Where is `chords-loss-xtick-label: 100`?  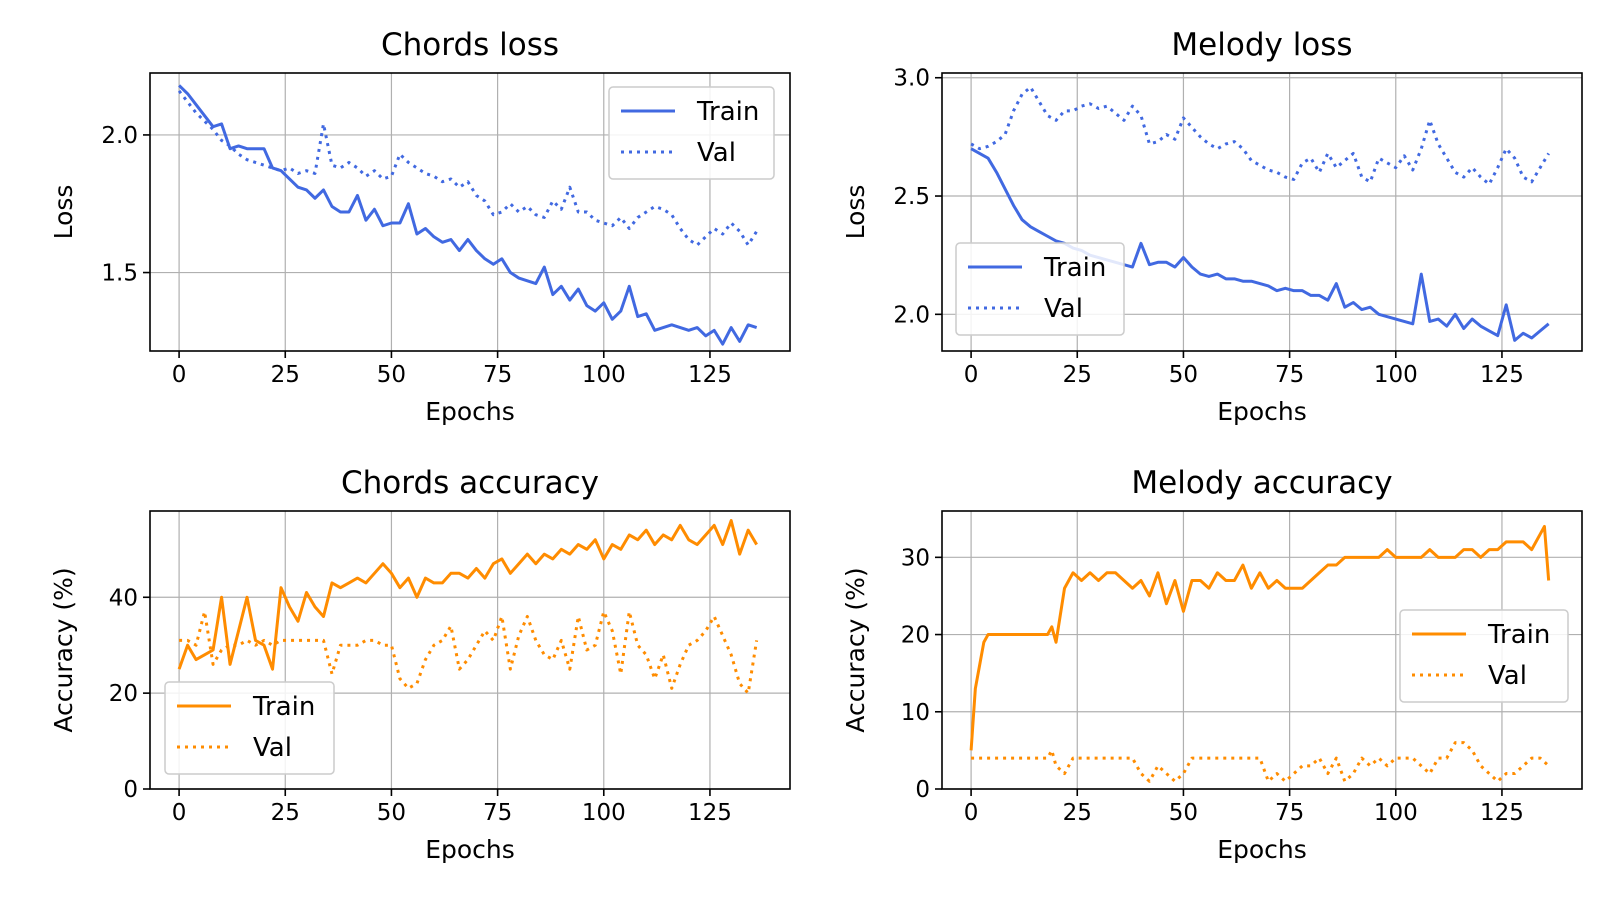 chords-loss-xtick-label: 100 is located at coordinates (604, 375).